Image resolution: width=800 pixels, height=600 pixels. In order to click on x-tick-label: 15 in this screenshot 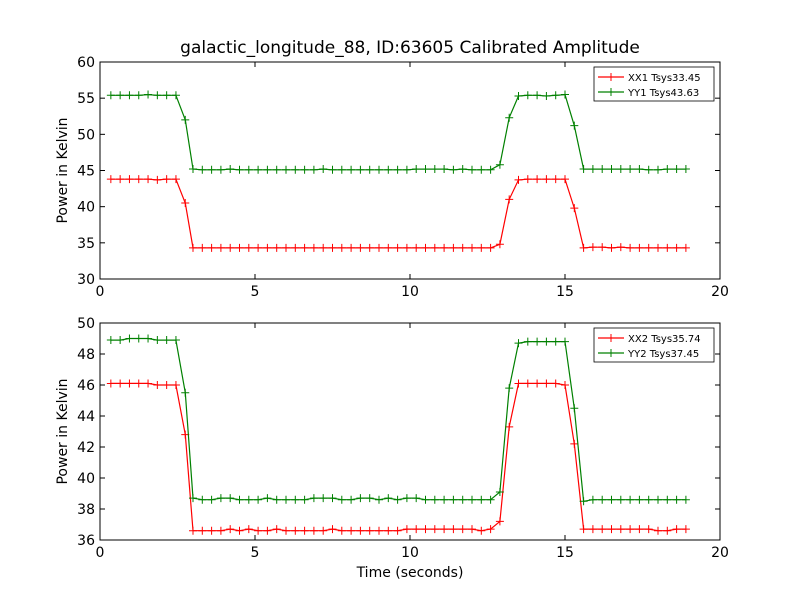, I will do `click(565, 553)`.